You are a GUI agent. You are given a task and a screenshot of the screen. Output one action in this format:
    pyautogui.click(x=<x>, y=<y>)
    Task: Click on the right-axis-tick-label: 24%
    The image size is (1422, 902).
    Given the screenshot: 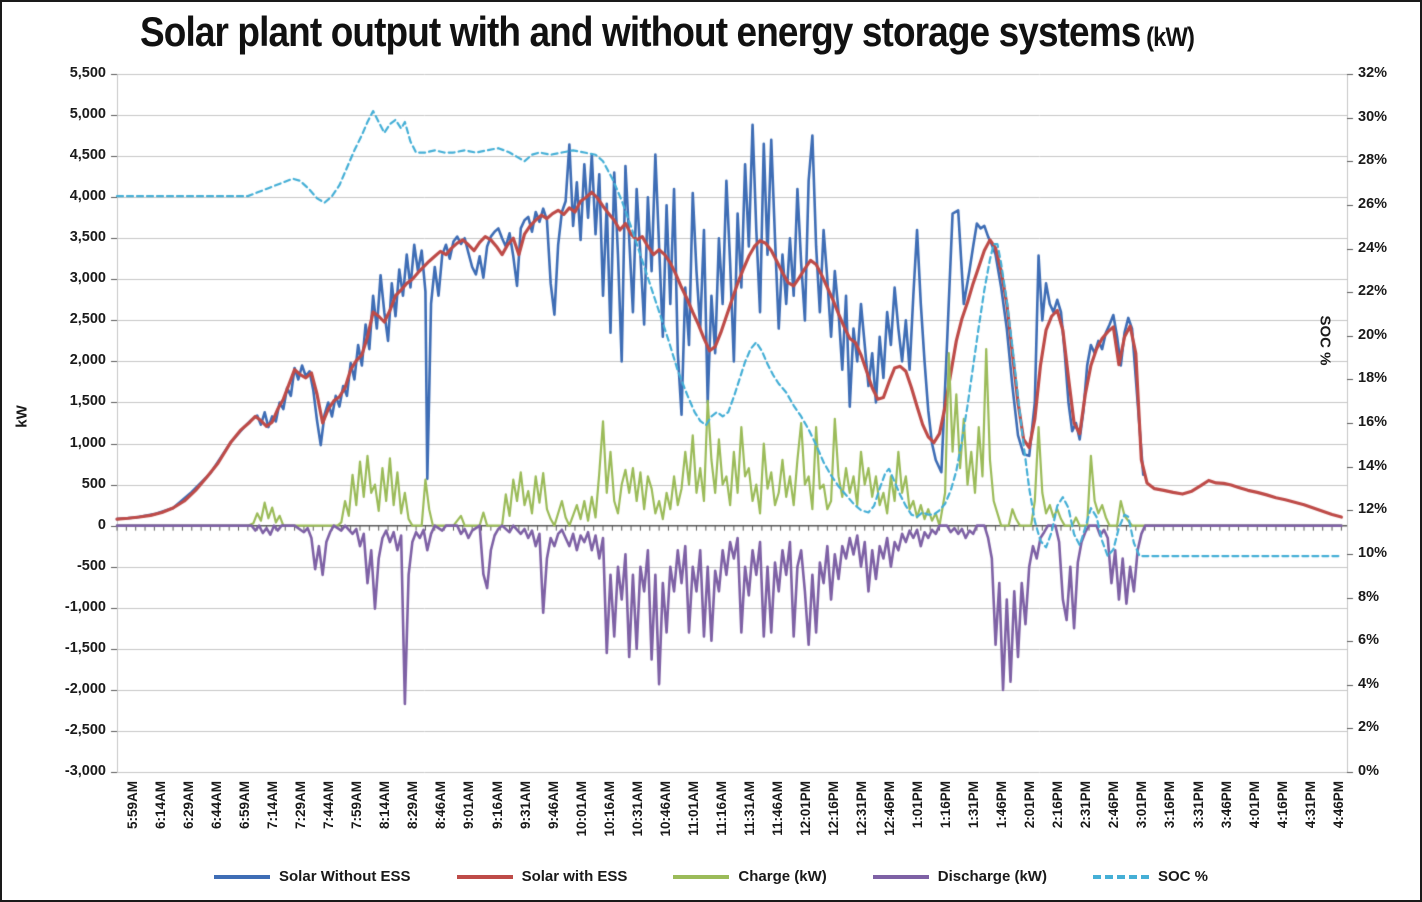 What is the action you would take?
    pyautogui.click(x=1373, y=247)
    